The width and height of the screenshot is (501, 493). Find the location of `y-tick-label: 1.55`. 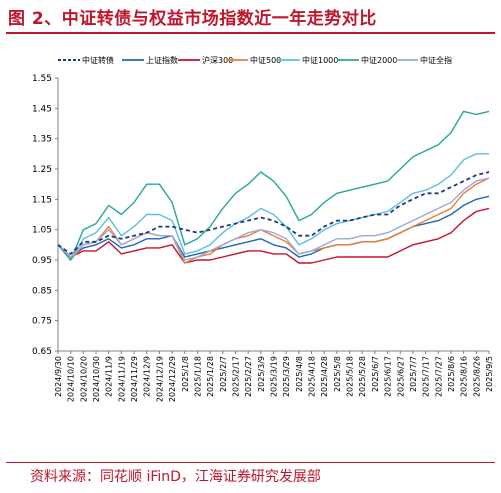

y-tick-label: 1.55 is located at coordinates (42, 79).